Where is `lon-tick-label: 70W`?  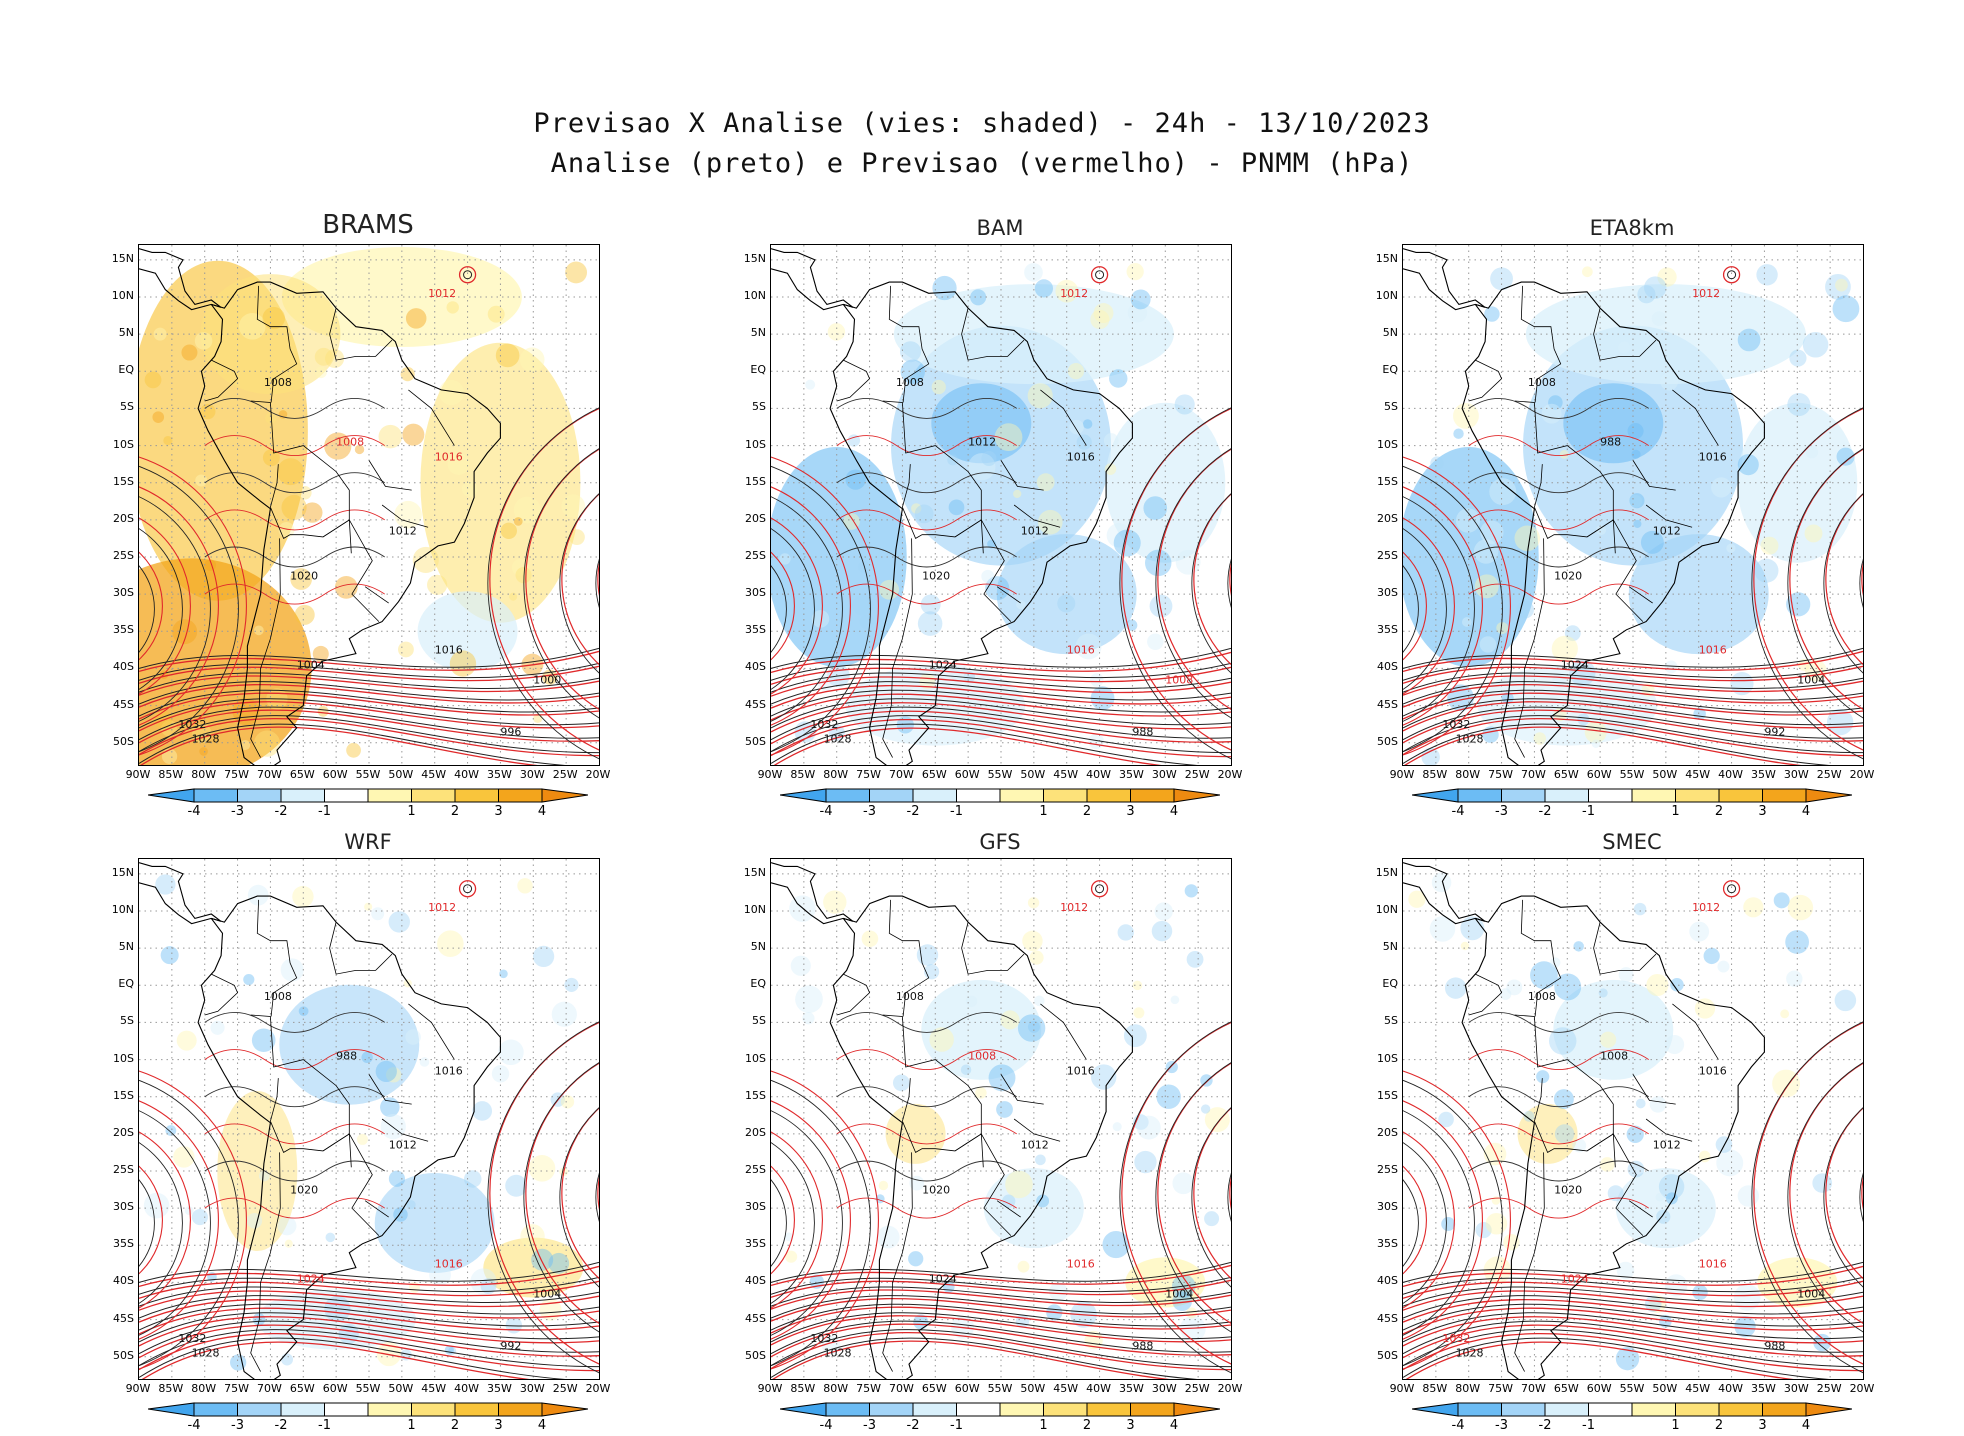 lon-tick-label: 70W is located at coordinates (269, 774).